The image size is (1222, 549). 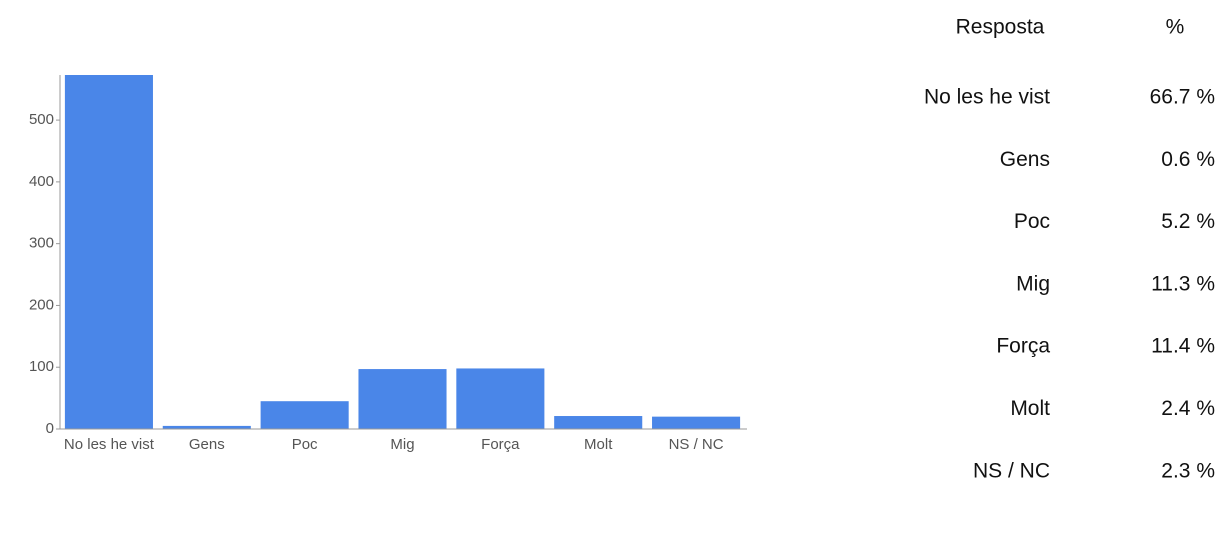 I want to click on table-header: Resposta, so click(x=1000, y=27).